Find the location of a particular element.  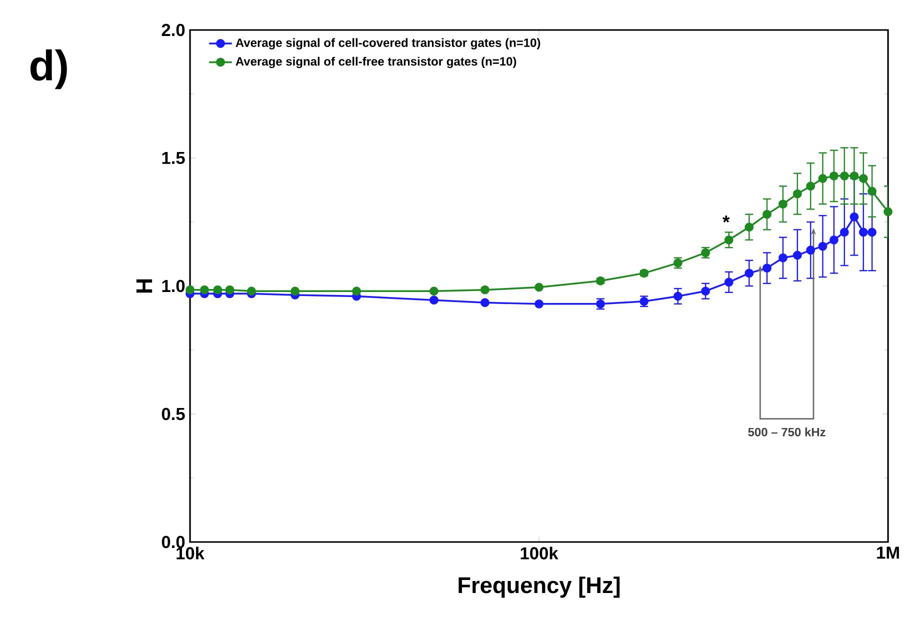

legend-label: Average signal of cell-covered transistor gates (n=10) is located at coordinates (388, 44).